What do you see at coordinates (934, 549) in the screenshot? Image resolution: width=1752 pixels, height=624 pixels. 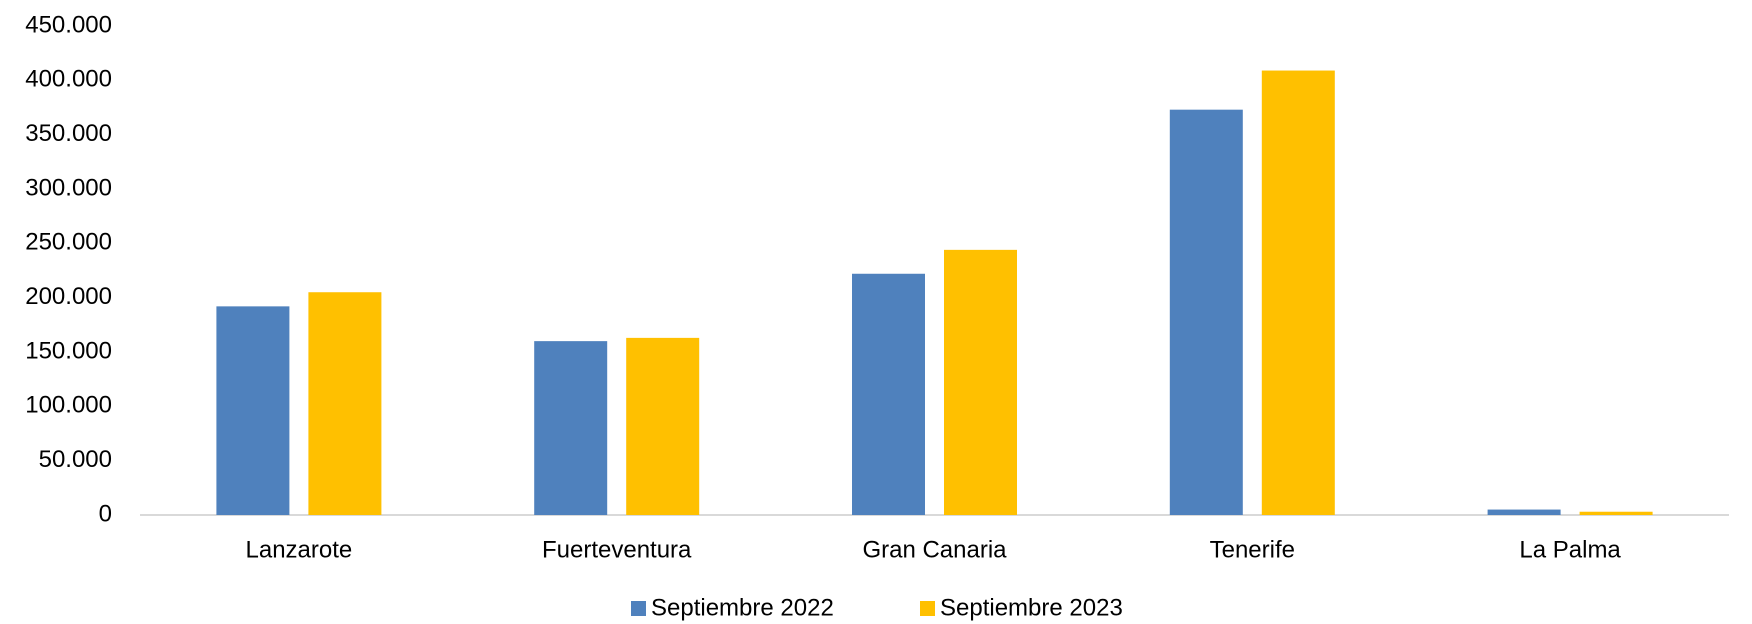 I see `x-tick-label: Gran Canaria` at bounding box center [934, 549].